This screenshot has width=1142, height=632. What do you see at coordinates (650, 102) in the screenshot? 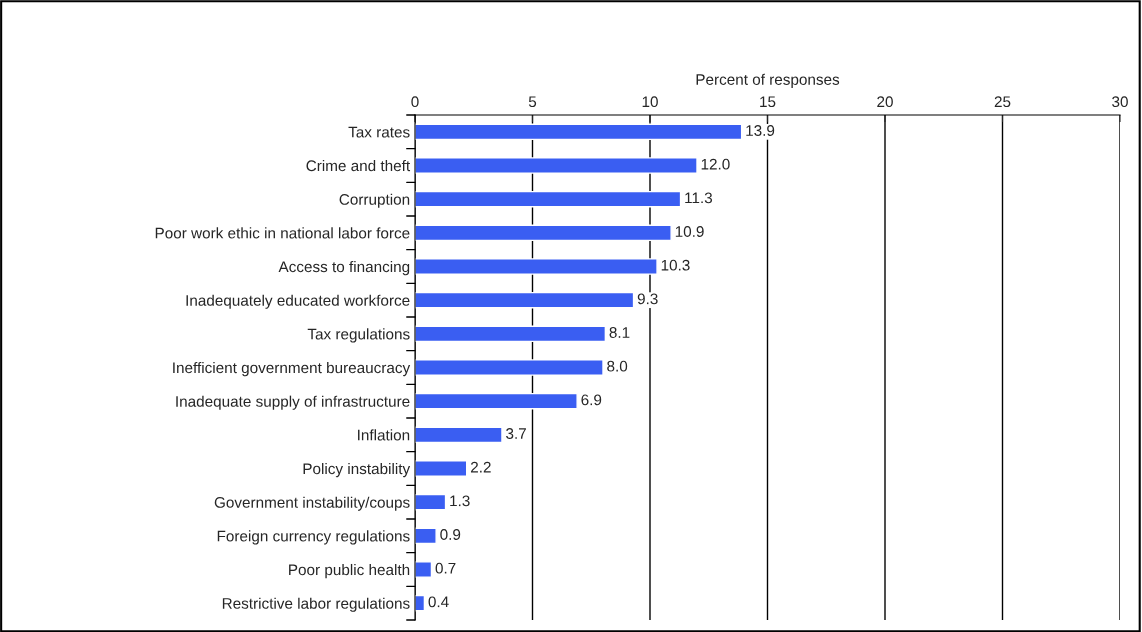
I see `x-tick-label: 10` at bounding box center [650, 102].